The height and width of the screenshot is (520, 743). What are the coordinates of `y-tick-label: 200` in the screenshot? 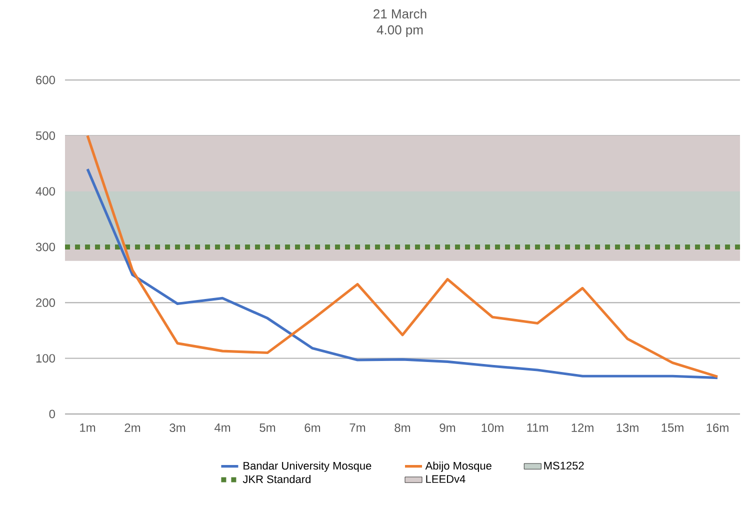 It's located at (46, 302).